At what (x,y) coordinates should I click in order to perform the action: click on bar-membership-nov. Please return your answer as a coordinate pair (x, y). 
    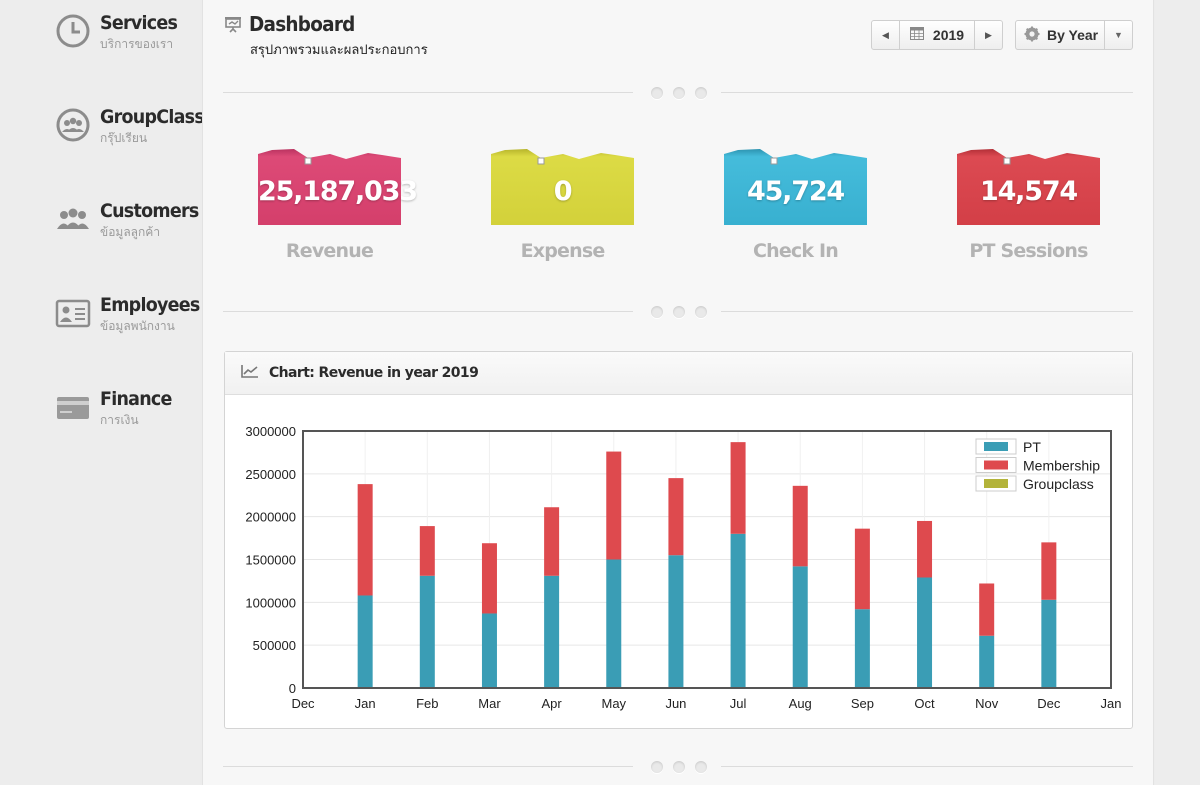
    Looking at the image, I should click on (987, 609).